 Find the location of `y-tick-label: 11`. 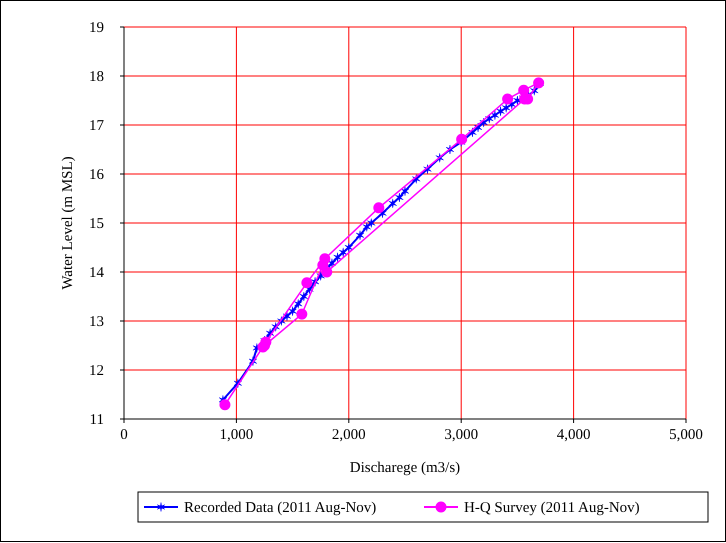

y-tick-label: 11 is located at coordinates (97, 420).